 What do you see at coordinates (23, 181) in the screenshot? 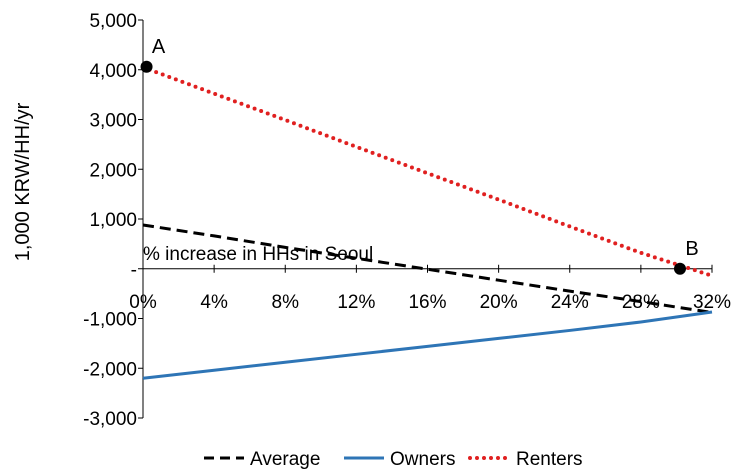
I see `y-axis-title: 1,000 KRW/HH/yr` at bounding box center [23, 181].